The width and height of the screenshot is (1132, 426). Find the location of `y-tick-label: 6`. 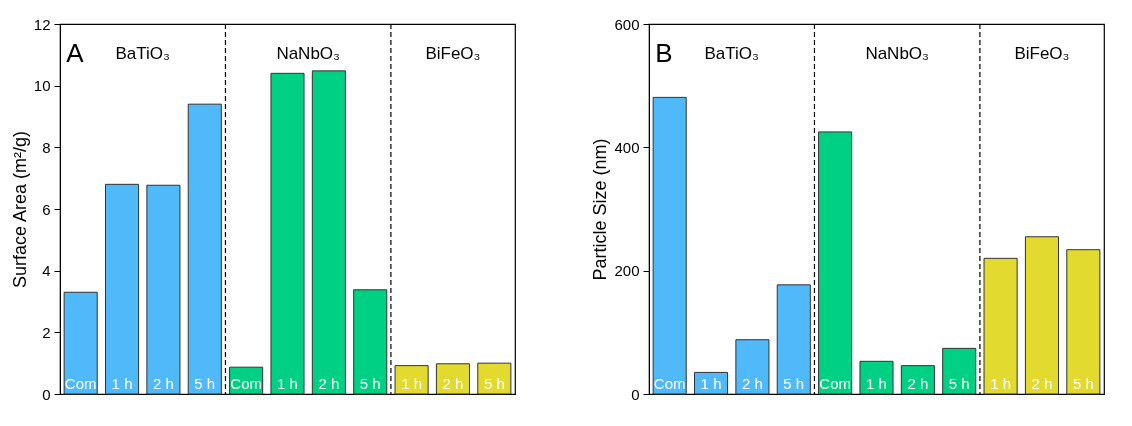

y-tick-label: 6 is located at coordinates (46, 209).